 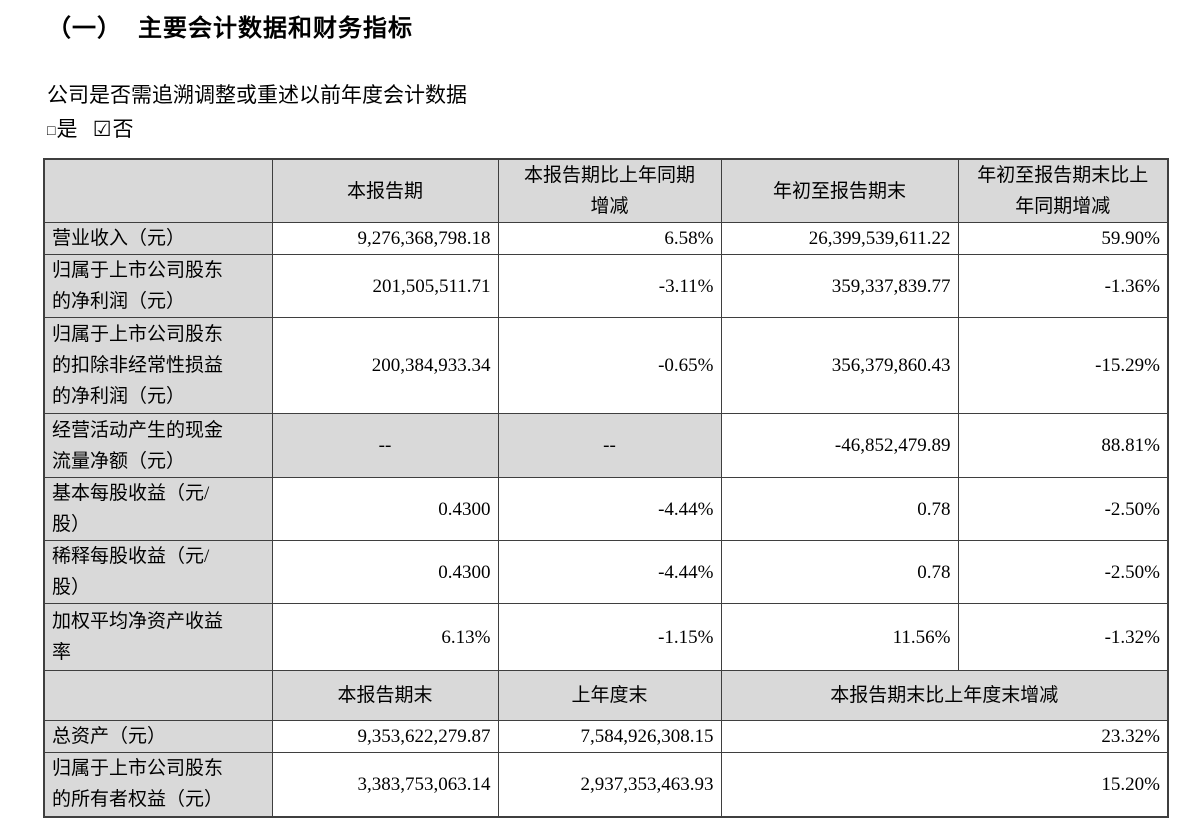 What do you see at coordinates (609, 365) in the screenshot?
I see `value-yoy-change: -0.65%` at bounding box center [609, 365].